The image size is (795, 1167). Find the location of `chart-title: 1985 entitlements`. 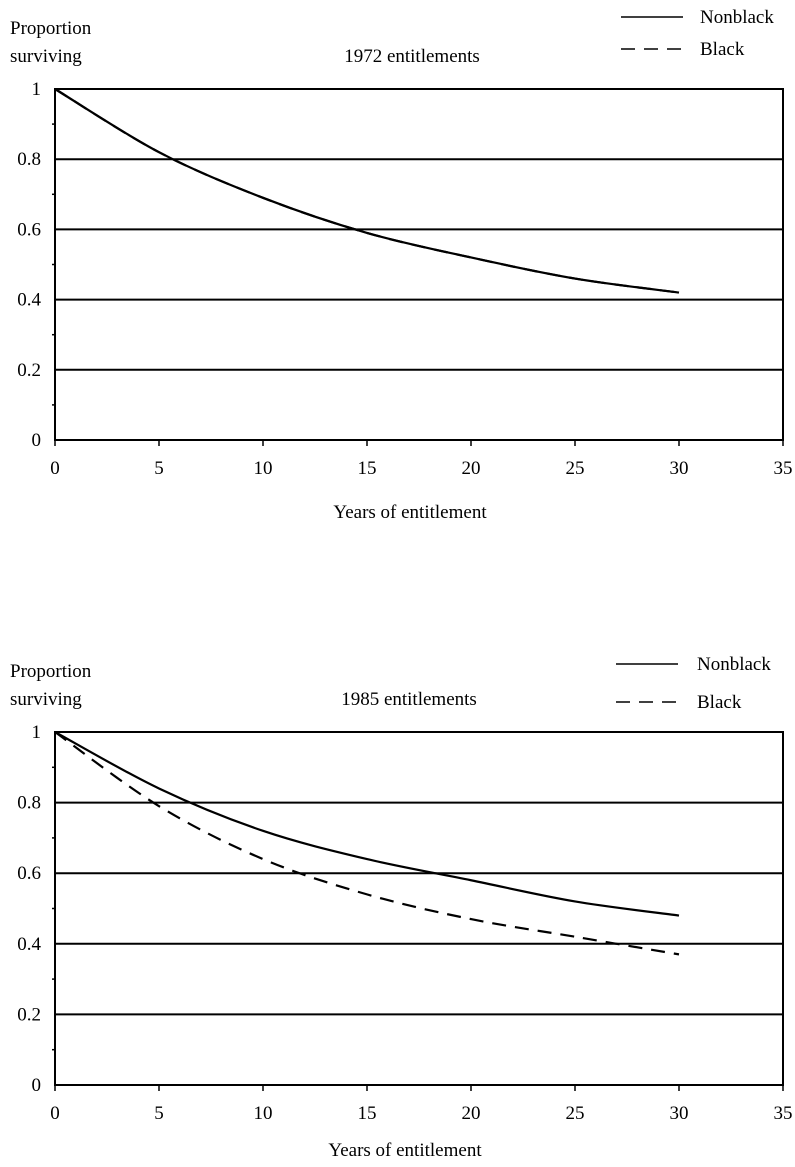

chart-title: 1985 entitlements is located at coordinates (409, 699).